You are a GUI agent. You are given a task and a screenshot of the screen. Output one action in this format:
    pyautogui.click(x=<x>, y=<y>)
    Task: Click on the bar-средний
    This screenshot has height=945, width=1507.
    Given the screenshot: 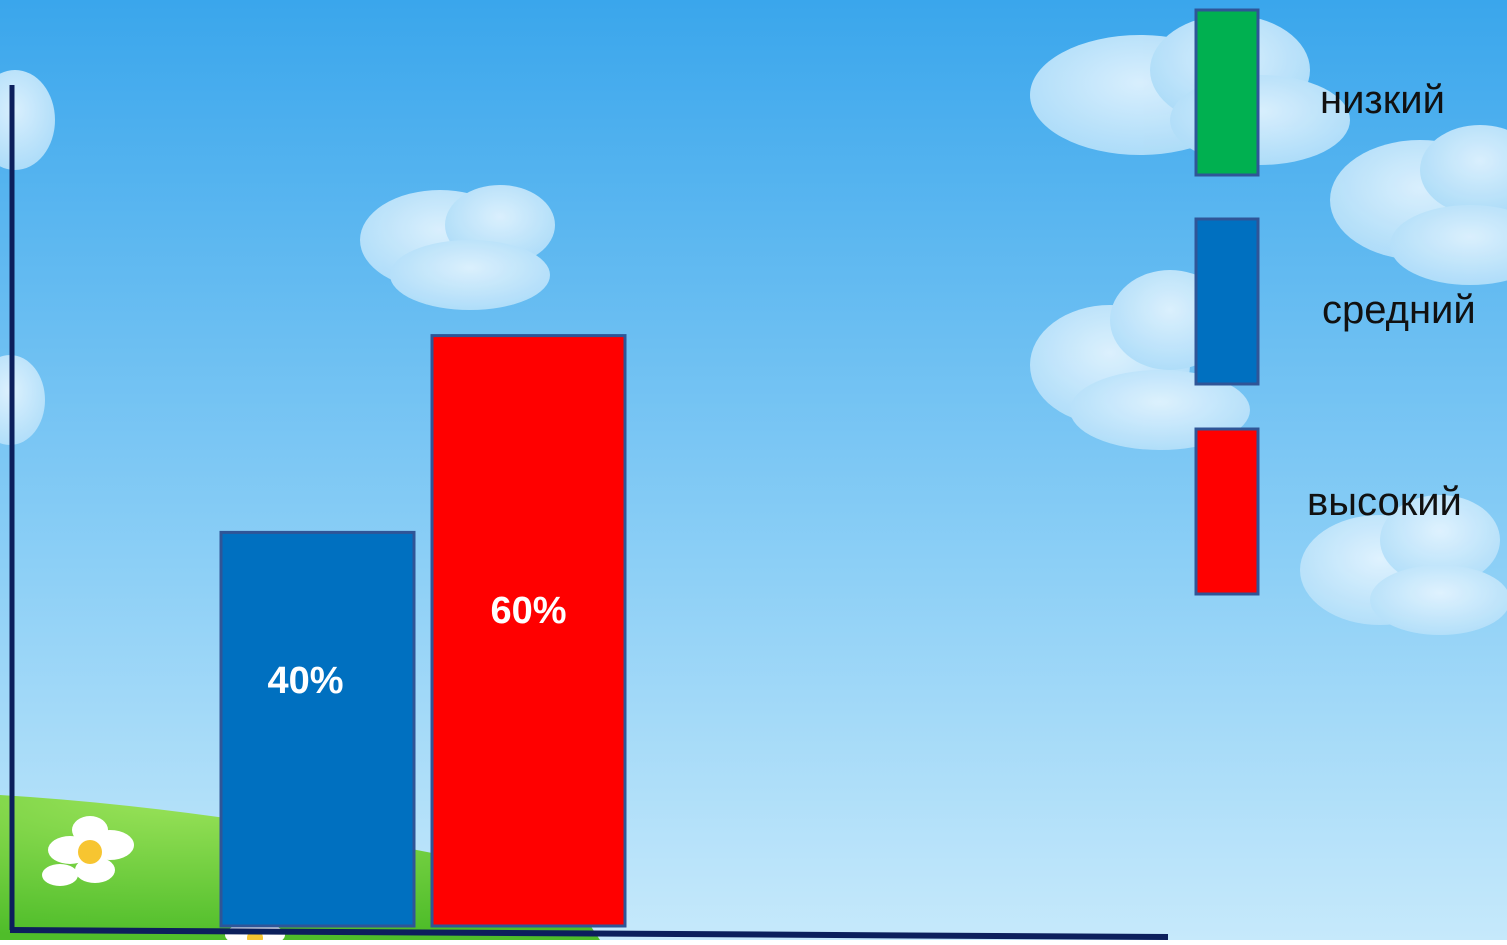 What is the action you would take?
    pyautogui.click(x=317, y=729)
    